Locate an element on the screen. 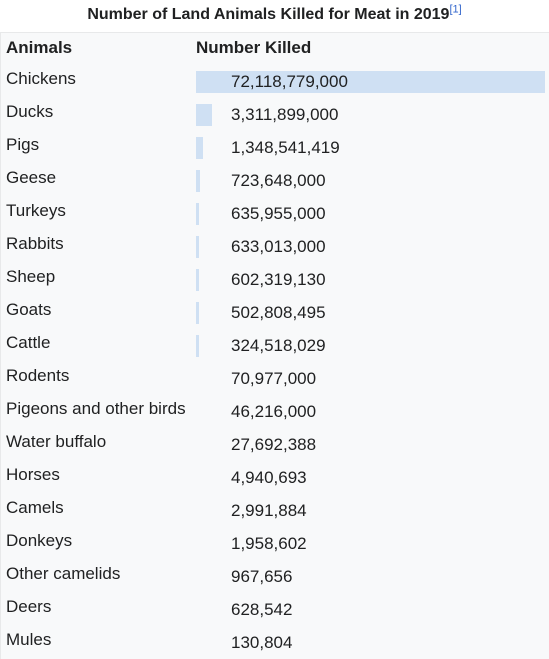 The image size is (549, 659). animal-name: Horses is located at coordinates (33, 474).